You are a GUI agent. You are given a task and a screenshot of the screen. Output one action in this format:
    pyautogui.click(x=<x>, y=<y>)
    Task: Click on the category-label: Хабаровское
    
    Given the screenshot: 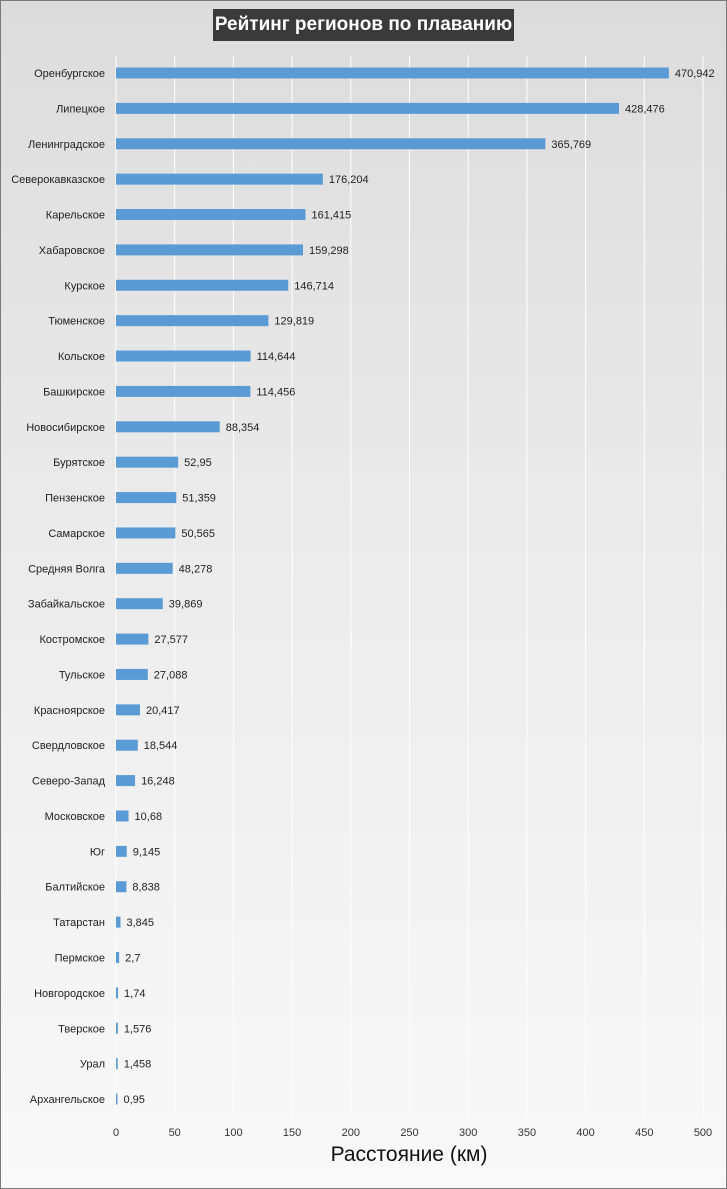 What is the action you would take?
    pyautogui.click(x=72, y=251)
    